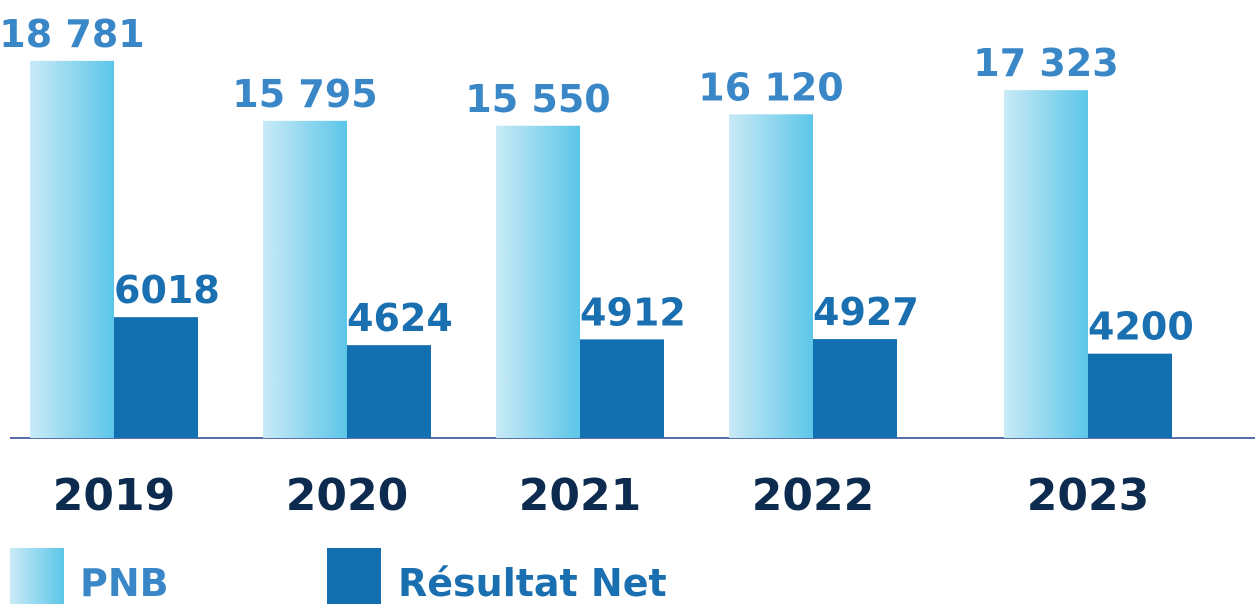 The width and height of the screenshot is (1255, 604). I want to click on legend-label: PNB, so click(124, 582).